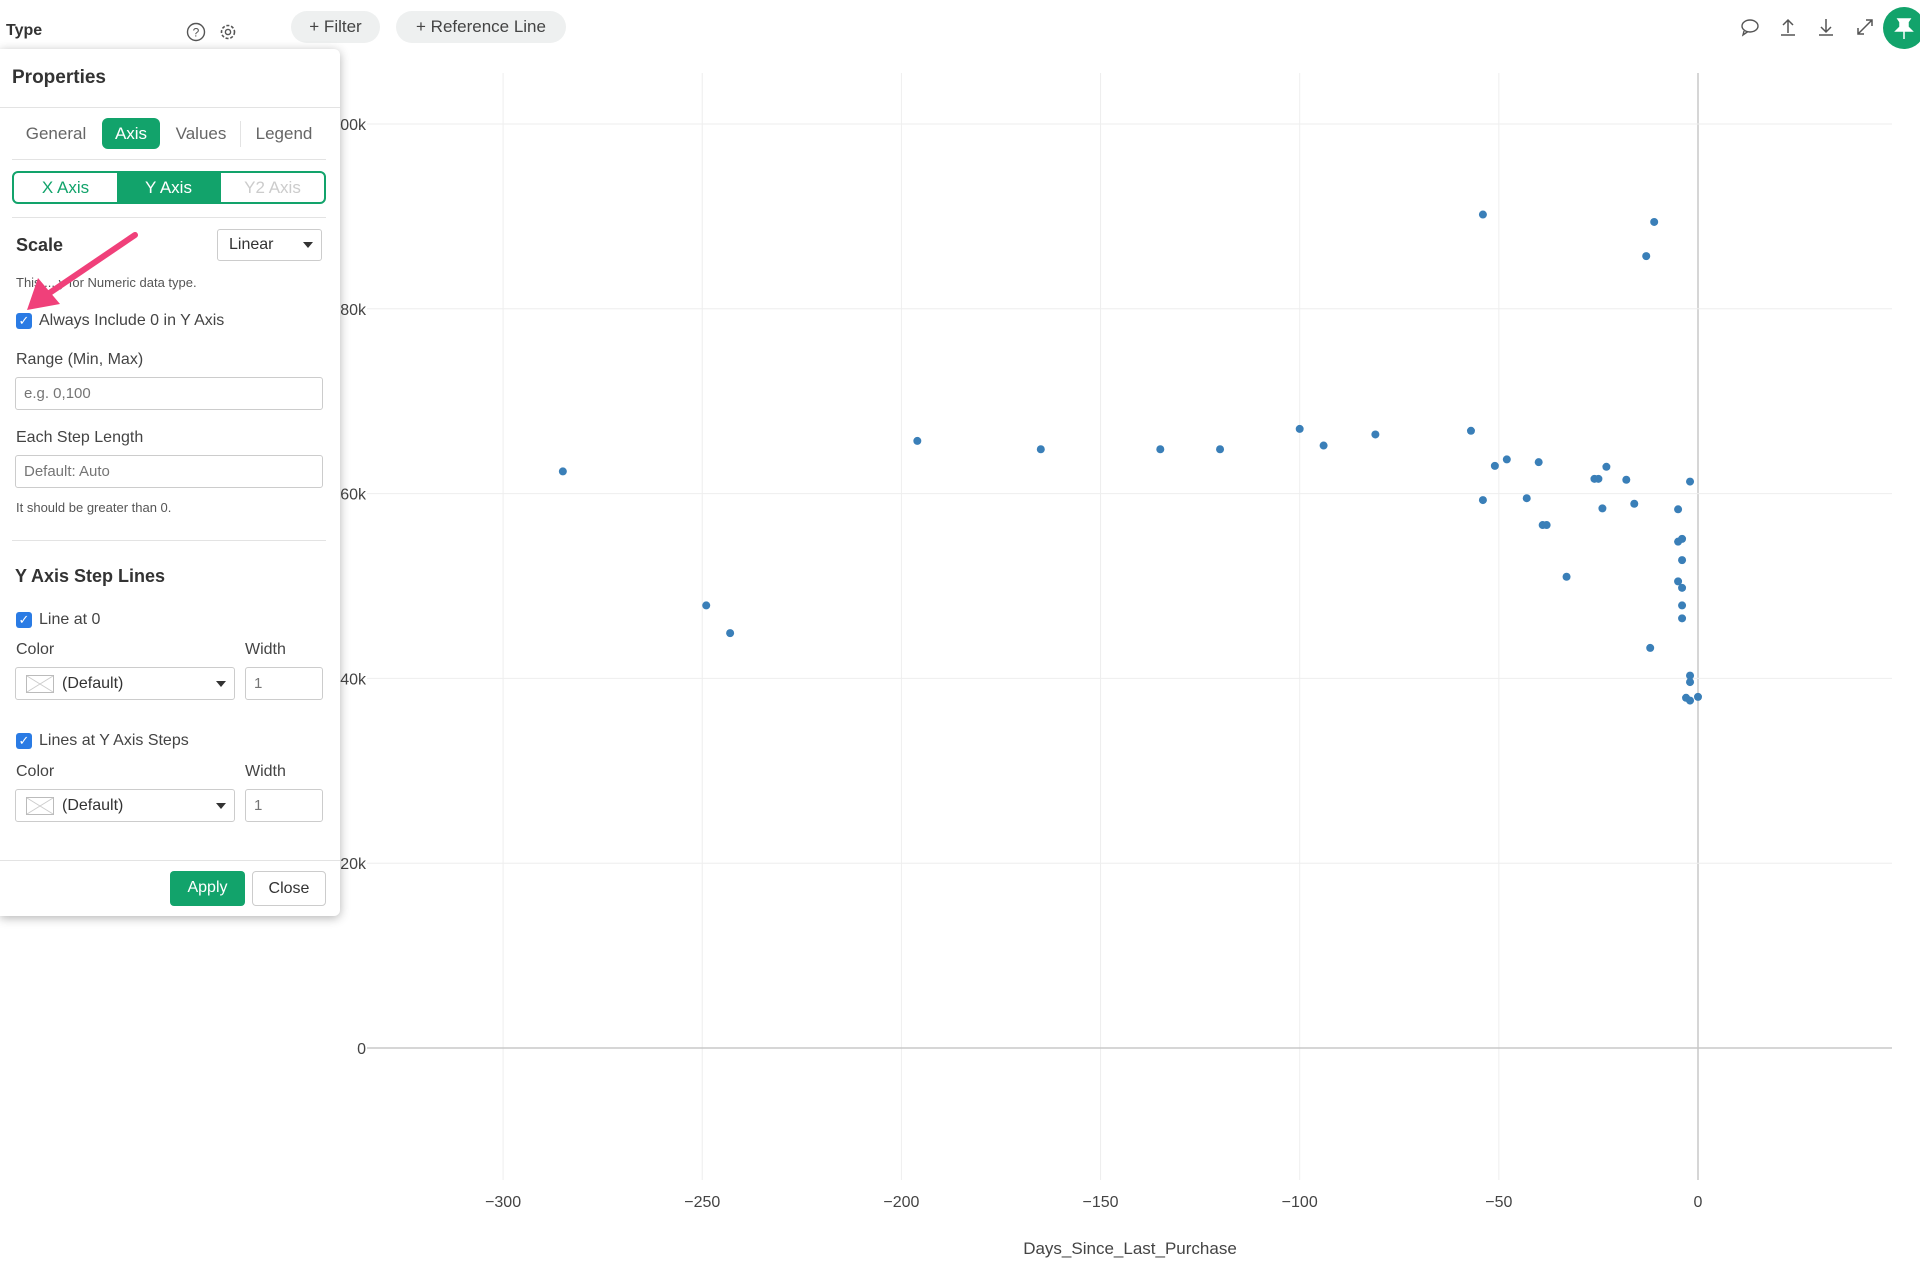 Image resolution: width=1920 pixels, height=1273 pixels. Describe the element at coordinates (361, 1049) in the screenshot. I see `y-tick-label: 0` at that location.